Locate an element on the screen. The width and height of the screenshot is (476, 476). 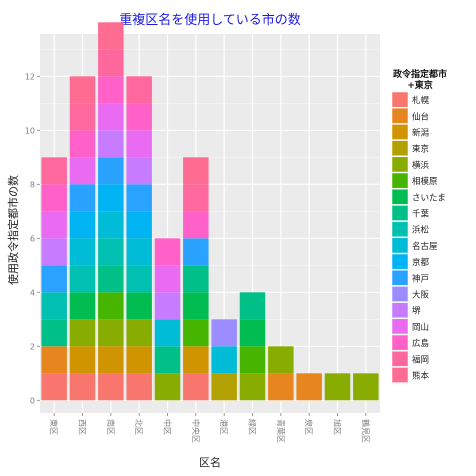
y-tick-label: 0 is located at coordinates (32, 400).